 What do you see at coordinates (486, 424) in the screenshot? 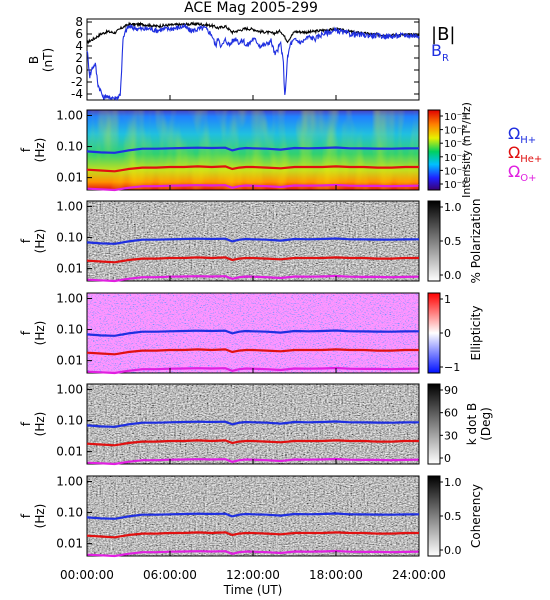
I see `colorbar-label-unit: (Deg)` at bounding box center [486, 424].